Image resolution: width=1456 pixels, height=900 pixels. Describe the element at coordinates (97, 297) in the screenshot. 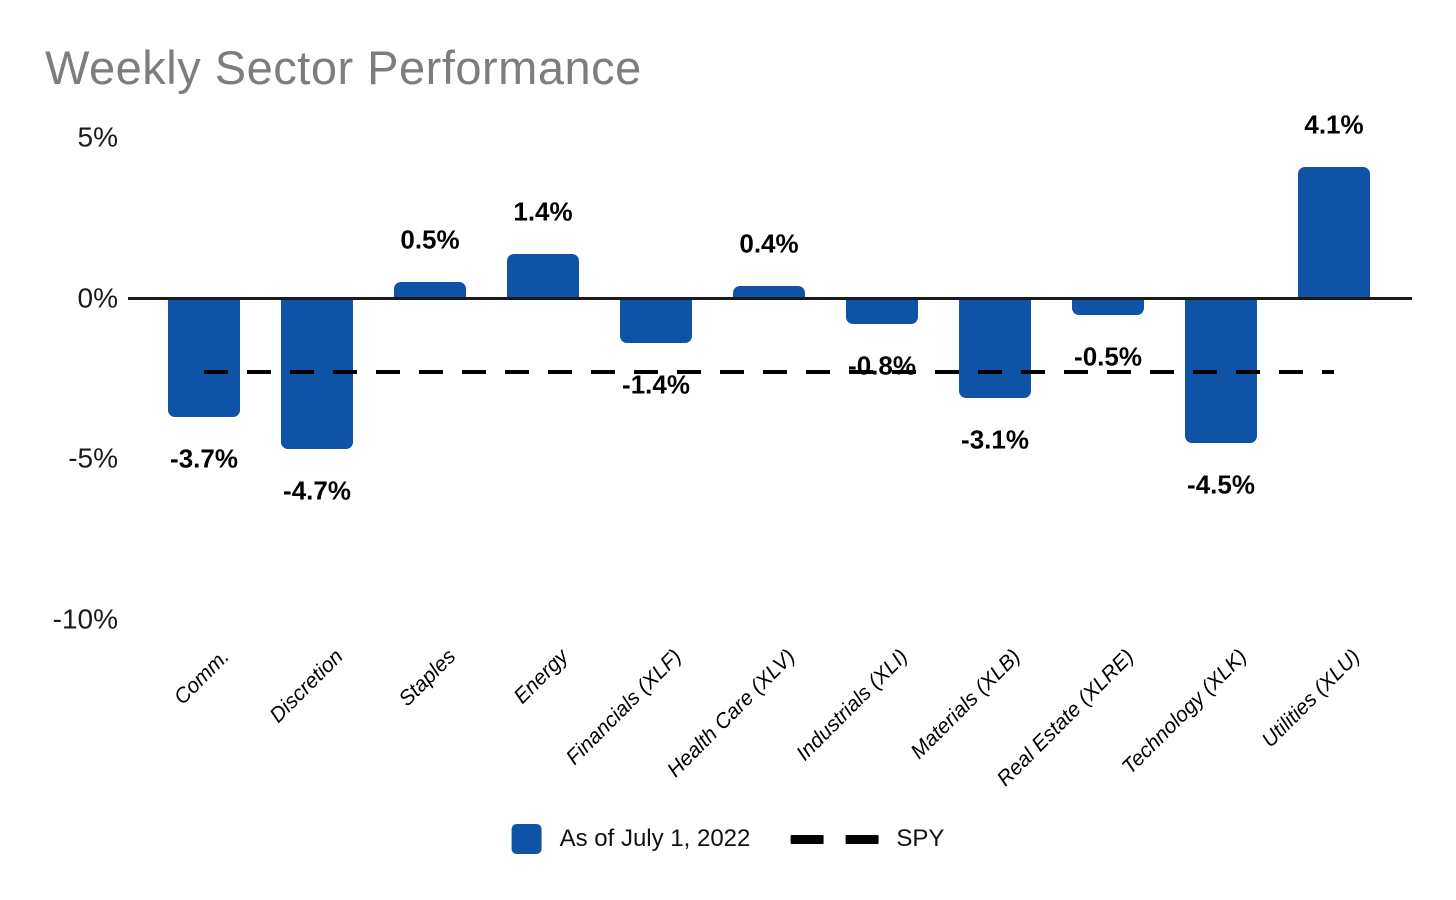

I see `y-tick-label: 0%` at that location.